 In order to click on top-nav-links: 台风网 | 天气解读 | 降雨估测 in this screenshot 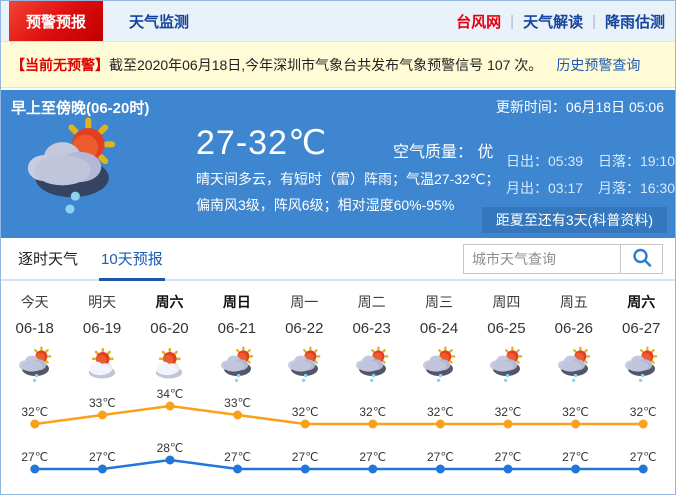, I will do `click(560, 21)`.